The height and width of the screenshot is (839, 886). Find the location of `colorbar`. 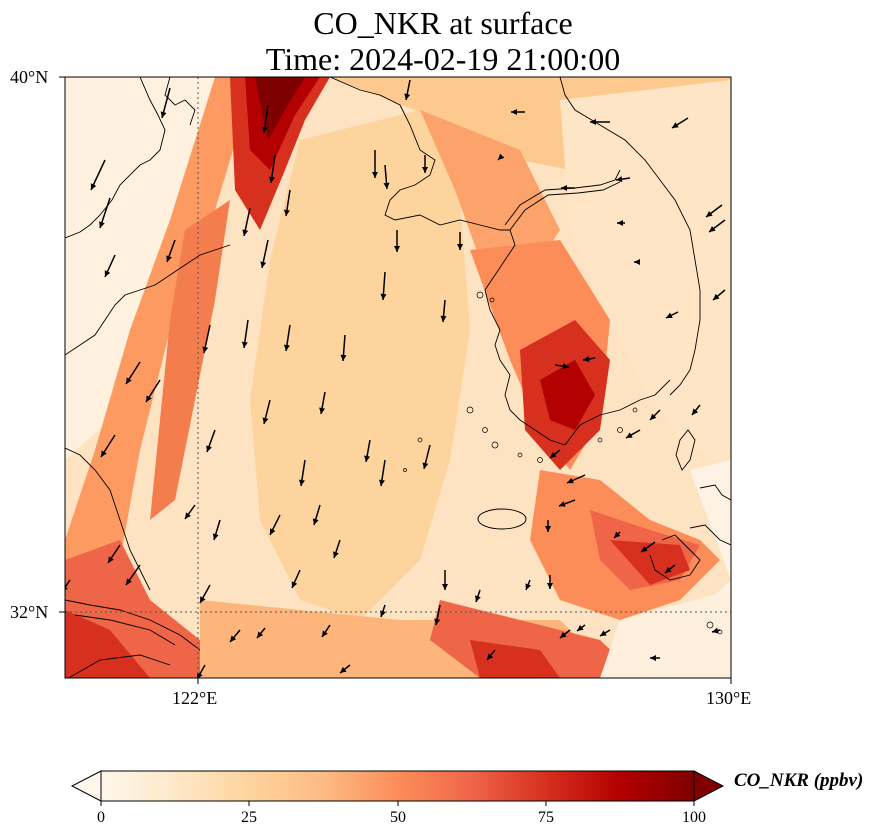

colorbar is located at coordinates (397, 788).